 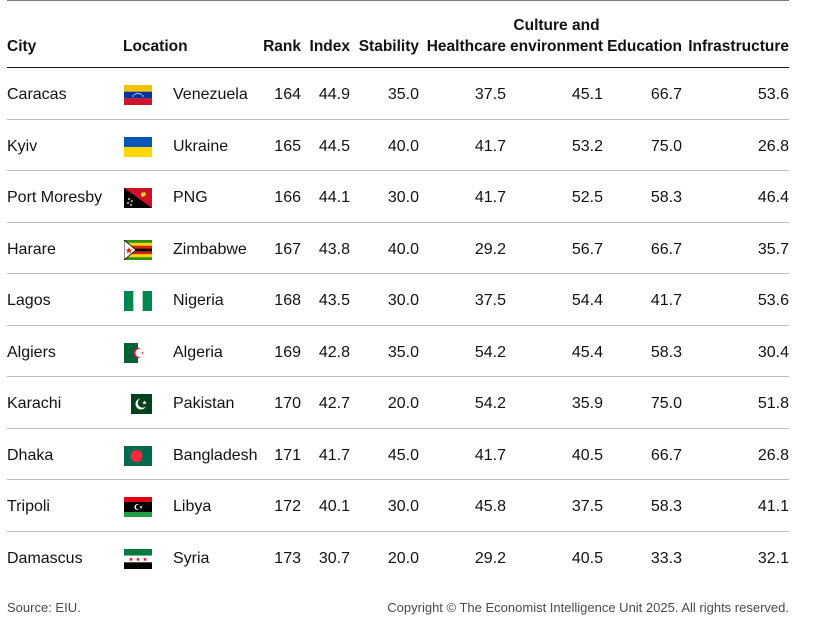 I want to click on city-cell: Port Moresby, so click(x=55, y=197).